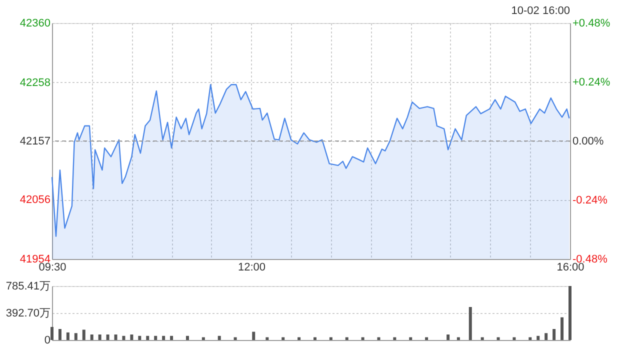 This screenshot has width=640, height=360. I want to click on y-tick-label: 42056, so click(35, 200).